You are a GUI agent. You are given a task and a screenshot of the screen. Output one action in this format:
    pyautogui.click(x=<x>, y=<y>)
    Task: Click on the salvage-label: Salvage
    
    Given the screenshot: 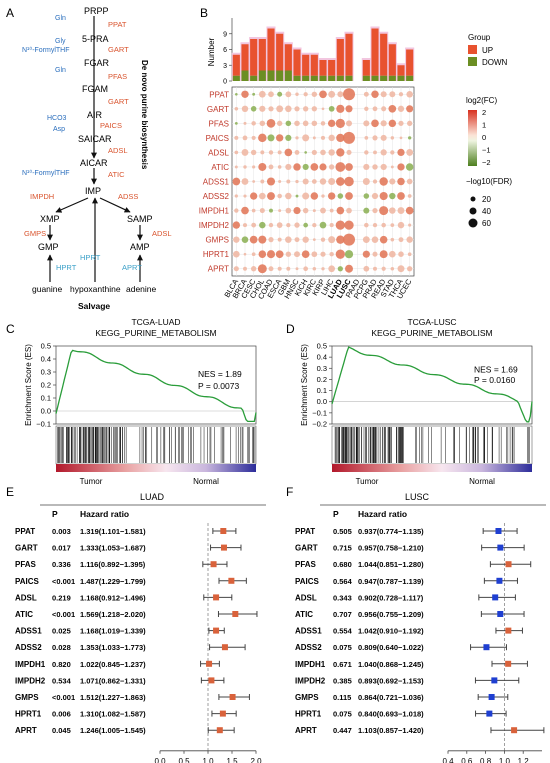 What is the action you would take?
    pyautogui.click(x=94, y=306)
    